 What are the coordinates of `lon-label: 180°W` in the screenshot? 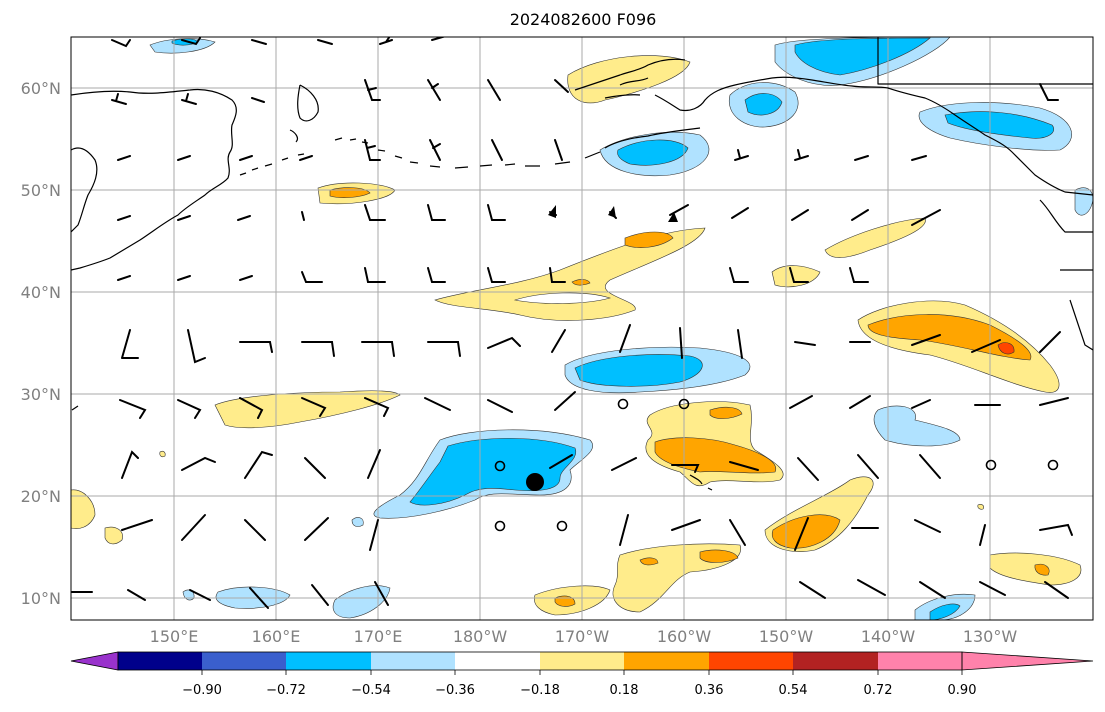 It's located at (480, 636).